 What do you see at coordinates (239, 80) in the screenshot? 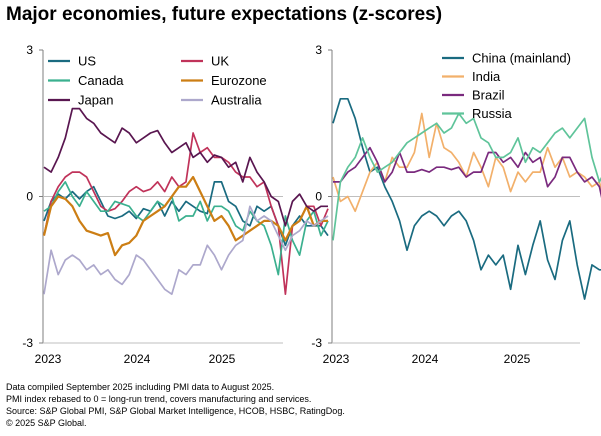
I see `legend-label-eurozone: Eurozone` at bounding box center [239, 80].